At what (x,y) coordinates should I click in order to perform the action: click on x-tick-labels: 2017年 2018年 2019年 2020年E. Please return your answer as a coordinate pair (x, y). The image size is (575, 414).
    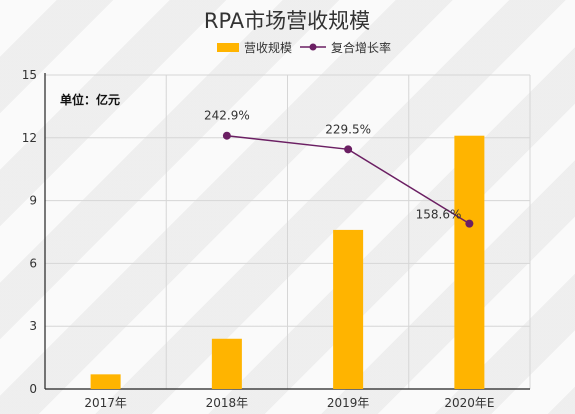
    Looking at the image, I should click on (289, 403).